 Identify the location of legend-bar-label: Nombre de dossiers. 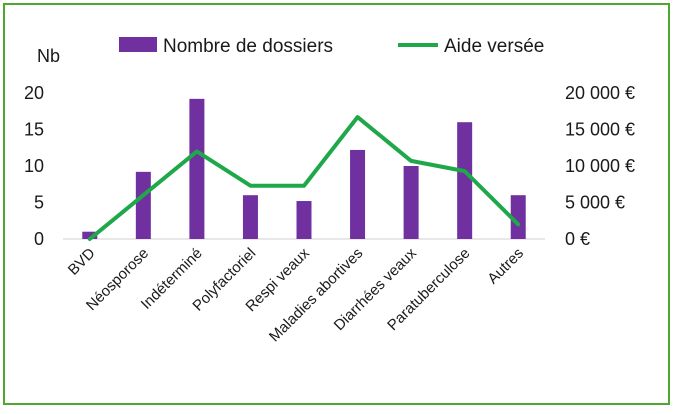
(248, 46).